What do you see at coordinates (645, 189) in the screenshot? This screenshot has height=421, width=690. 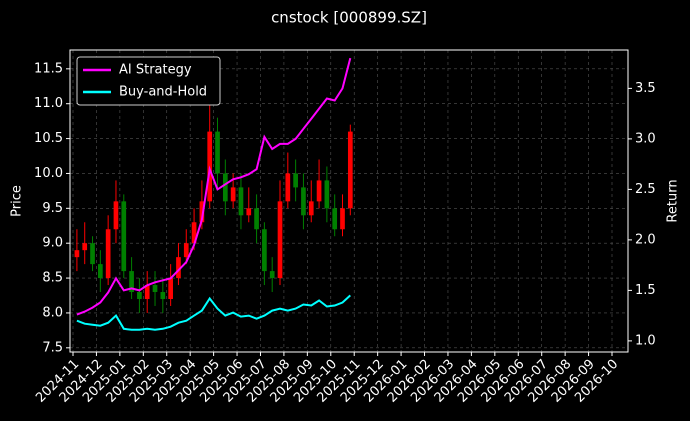 I see `y2-tick-label: 2.5` at bounding box center [645, 189].